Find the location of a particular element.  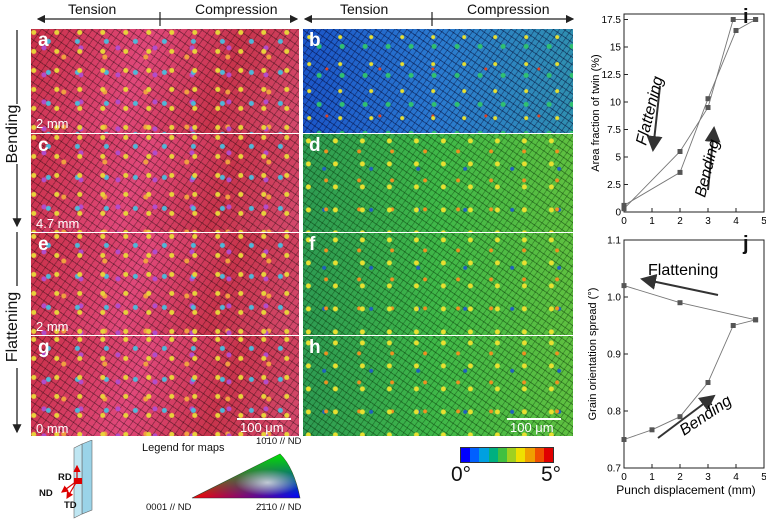

map-label-c: 4.7 mm is located at coordinates (58, 223).